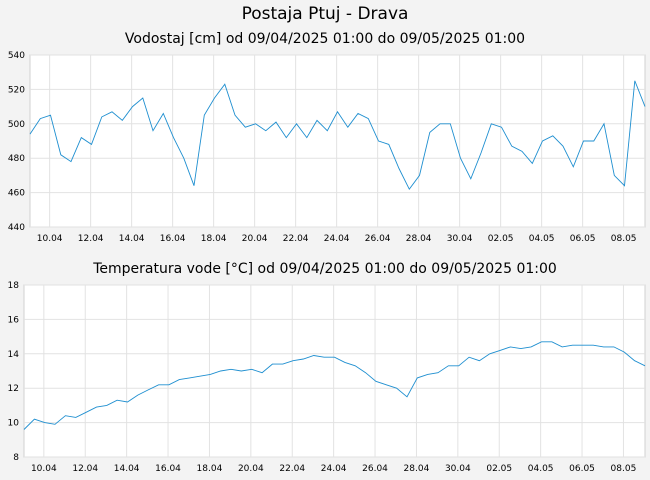  Describe the element at coordinates (16, 56) in the screenshot. I see `y-tick-label: 540` at that location.